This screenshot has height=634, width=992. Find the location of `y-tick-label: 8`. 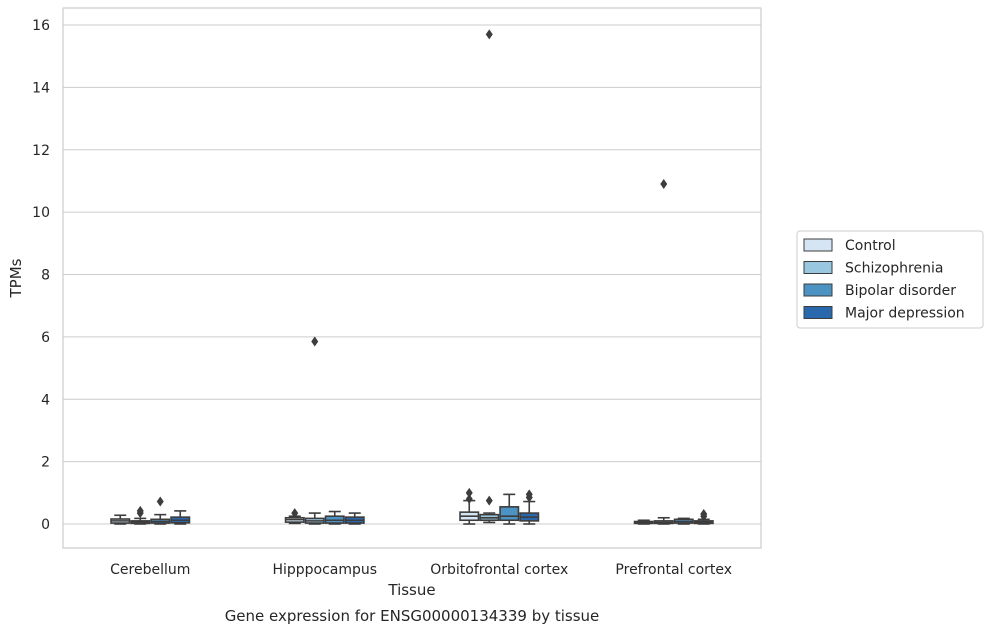

y-tick-label: 8 is located at coordinates (45, 276).